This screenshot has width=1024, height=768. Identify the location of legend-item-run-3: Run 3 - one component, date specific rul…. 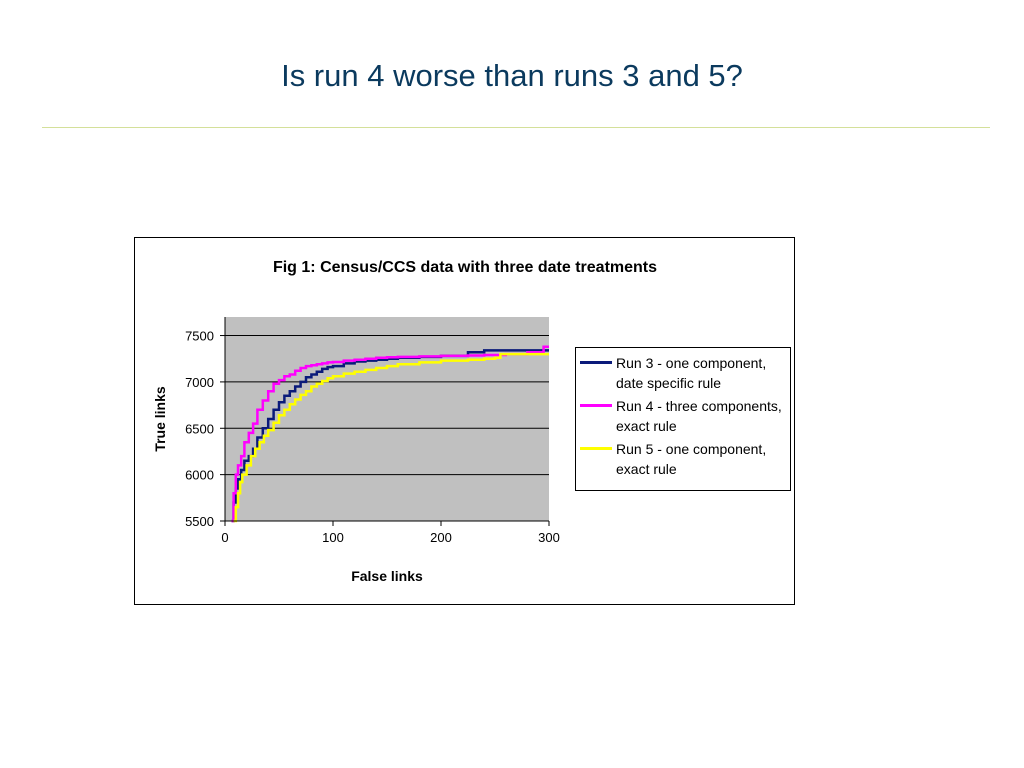
(683, 373).